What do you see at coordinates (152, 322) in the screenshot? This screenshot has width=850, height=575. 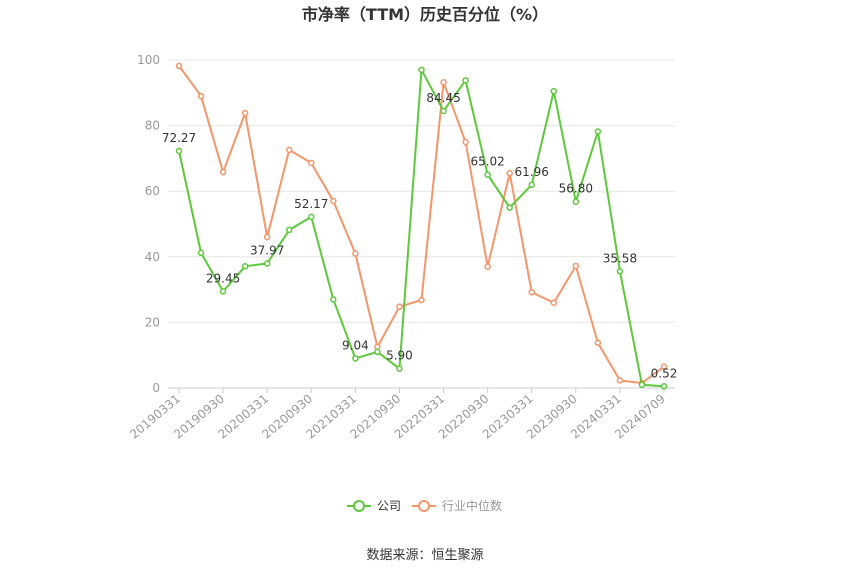 I see `y-tick-label: 20` at bounding box center [152, 322].